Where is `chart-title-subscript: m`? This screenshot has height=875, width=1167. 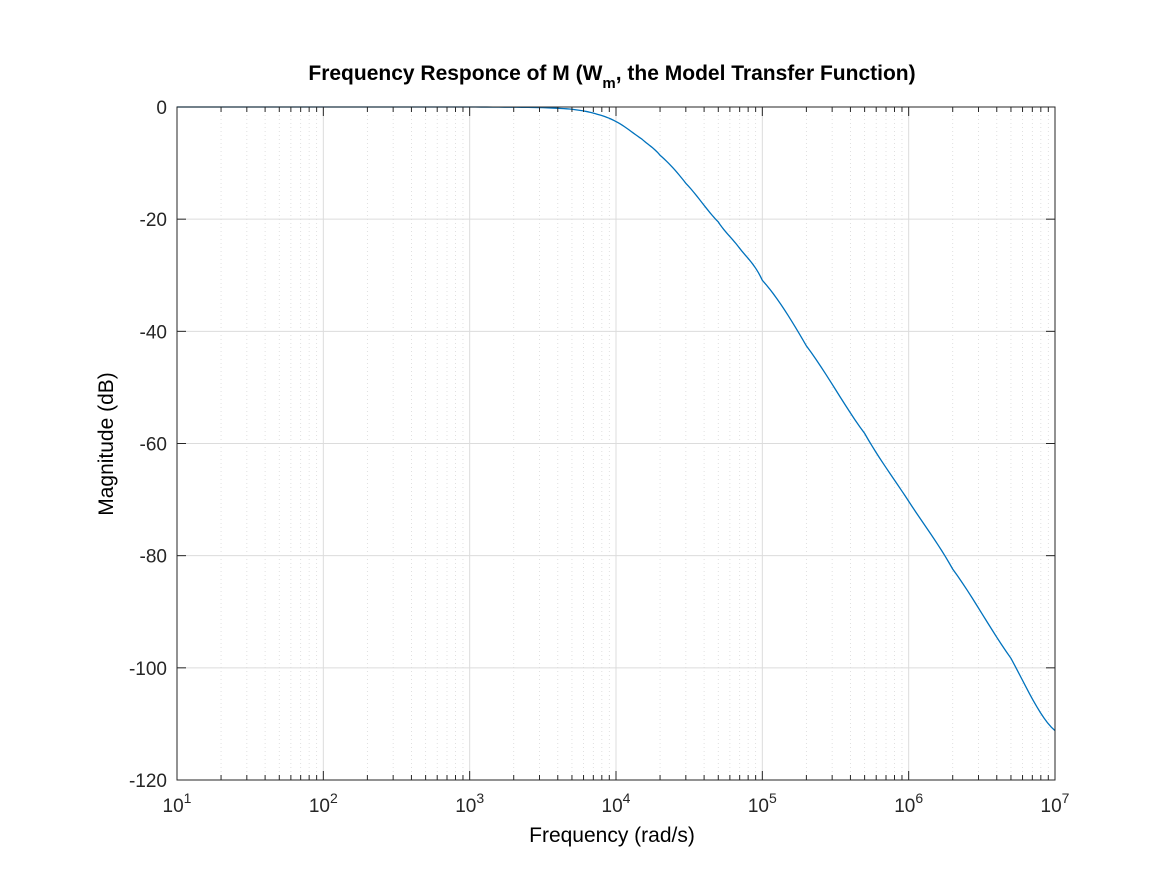
chart-title-subscript: m is located at coordinates (608, 83).